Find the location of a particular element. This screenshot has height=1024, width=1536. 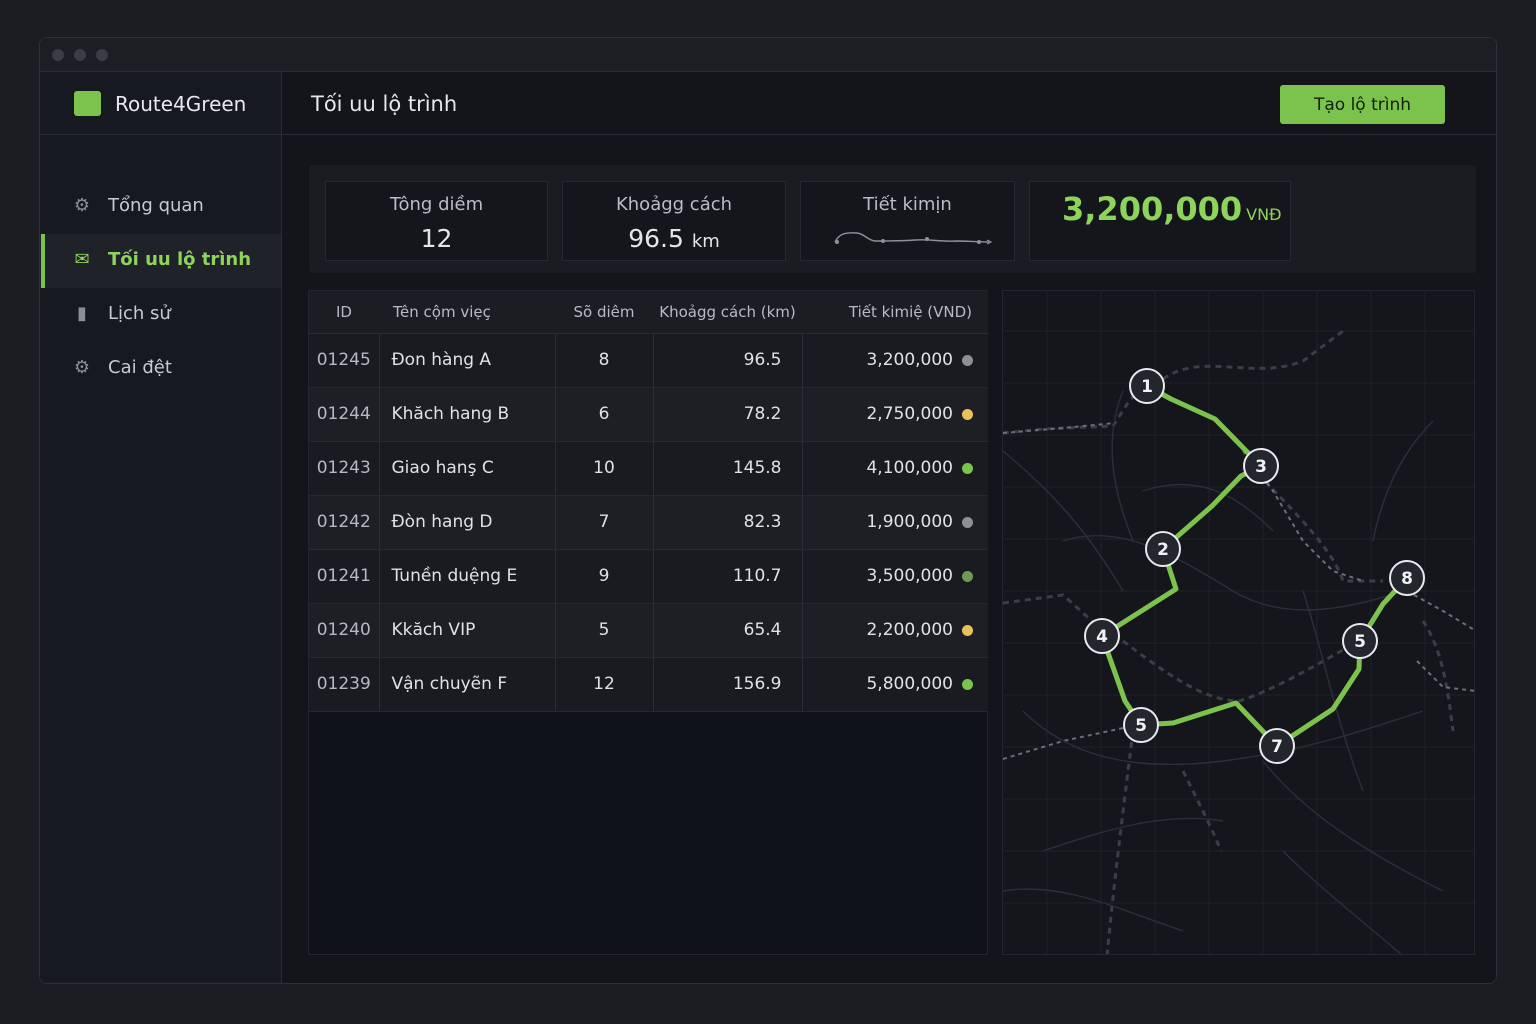

cell-savings: 4,100,000 is located at coordinates (895, 468).